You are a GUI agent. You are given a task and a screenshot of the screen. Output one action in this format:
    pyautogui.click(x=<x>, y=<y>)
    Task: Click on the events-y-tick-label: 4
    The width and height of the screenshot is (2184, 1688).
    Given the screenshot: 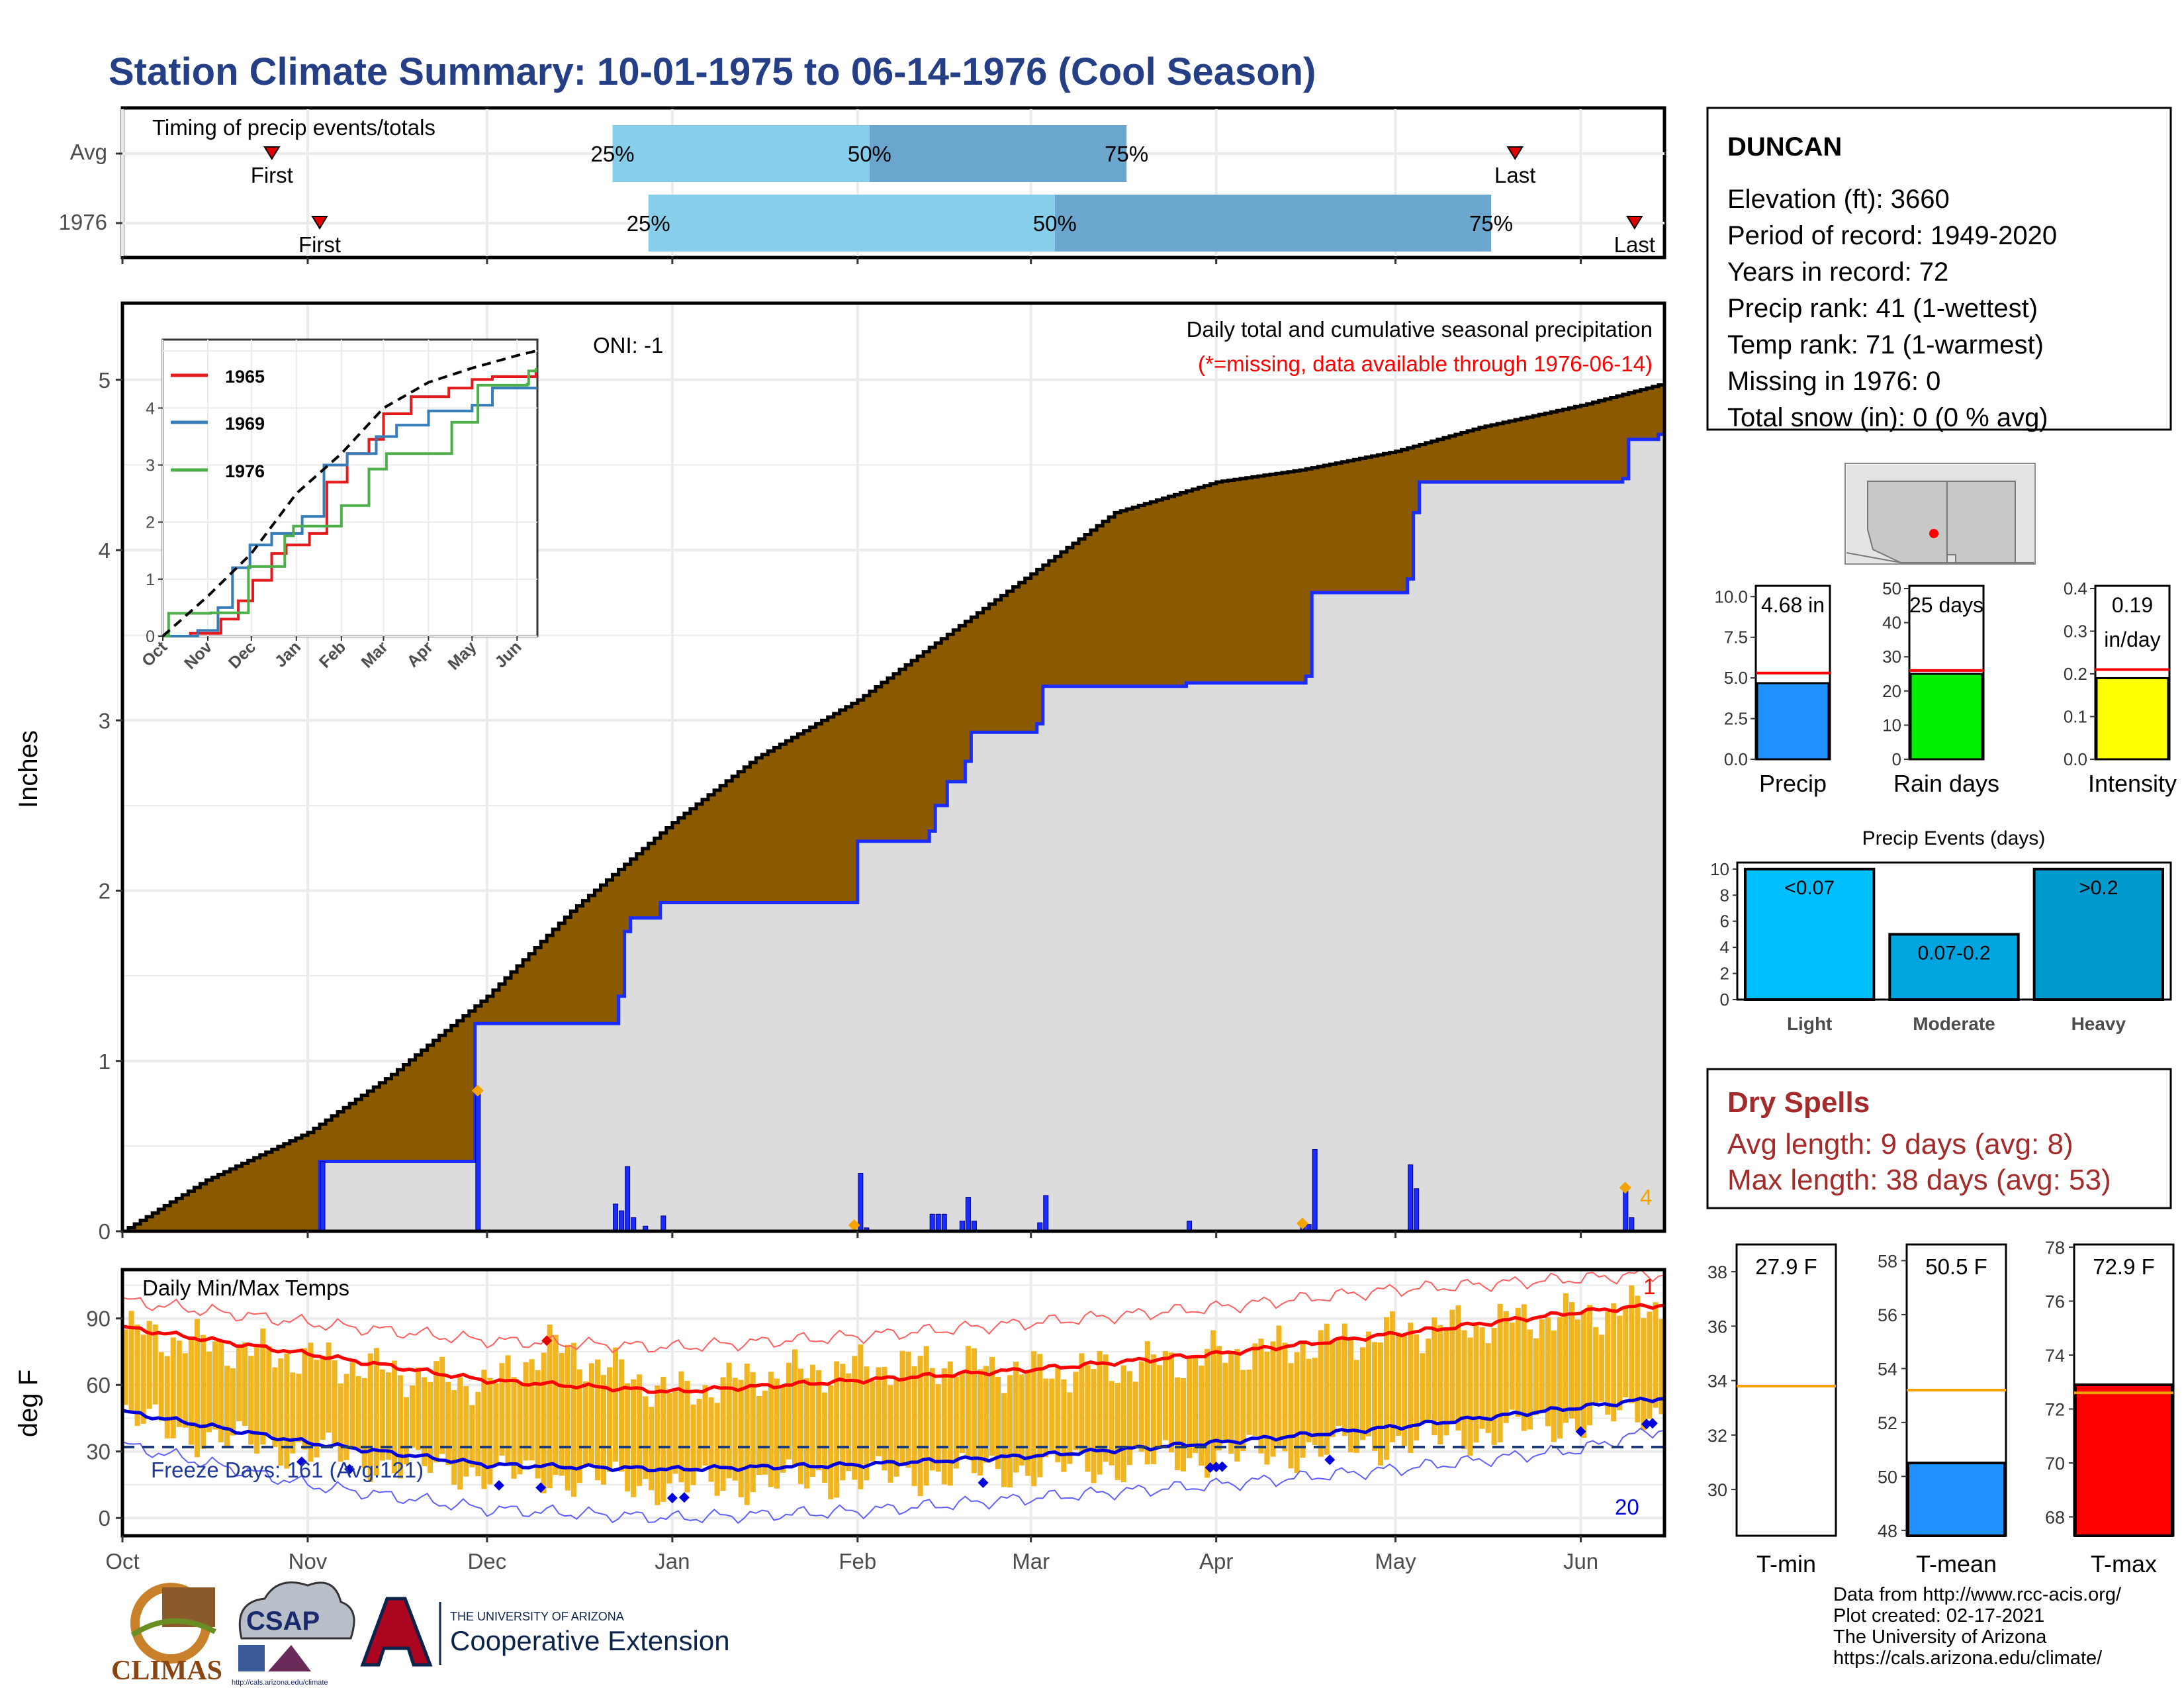 What is the action you would take?
    pyautogui.click(x=1724, y=947)
    